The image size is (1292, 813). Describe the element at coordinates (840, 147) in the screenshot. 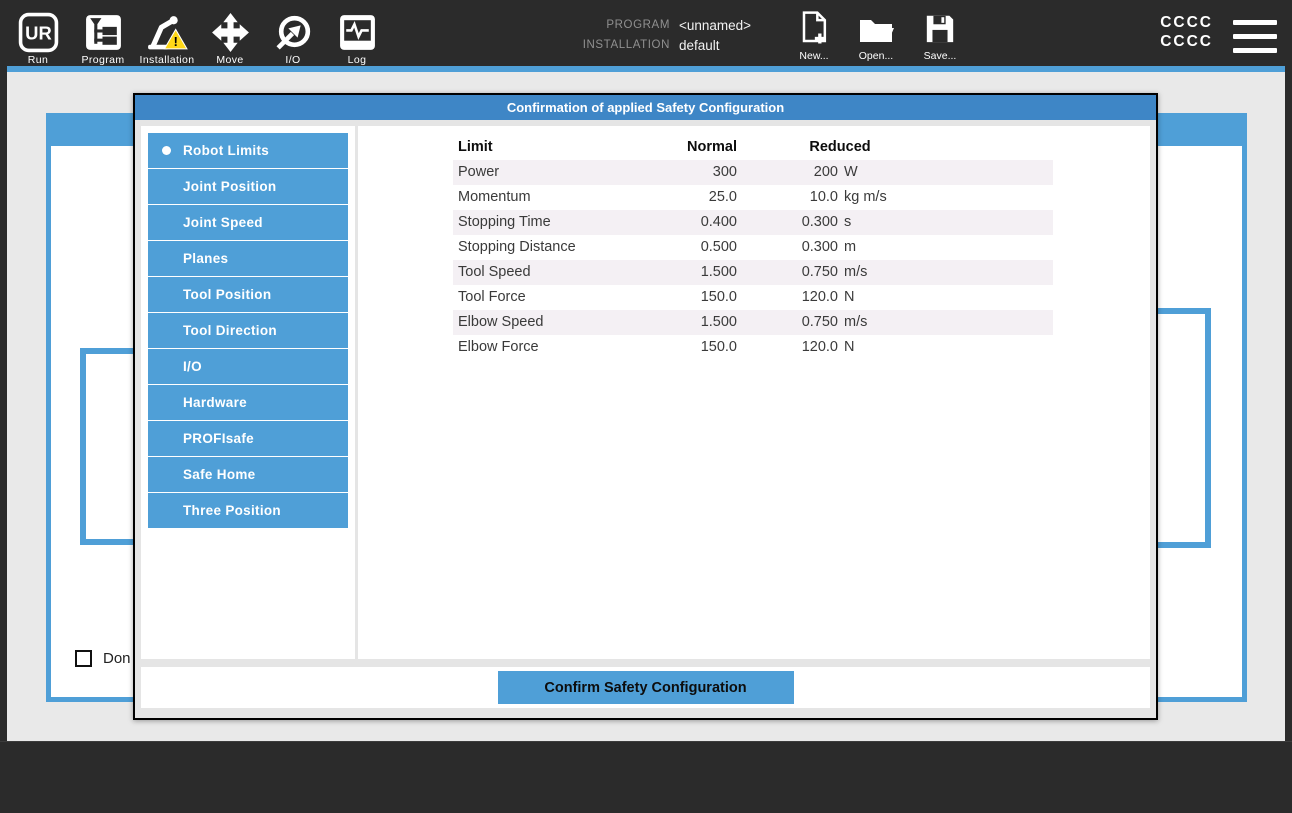

I see `header-reduced: Reduced` at that location.